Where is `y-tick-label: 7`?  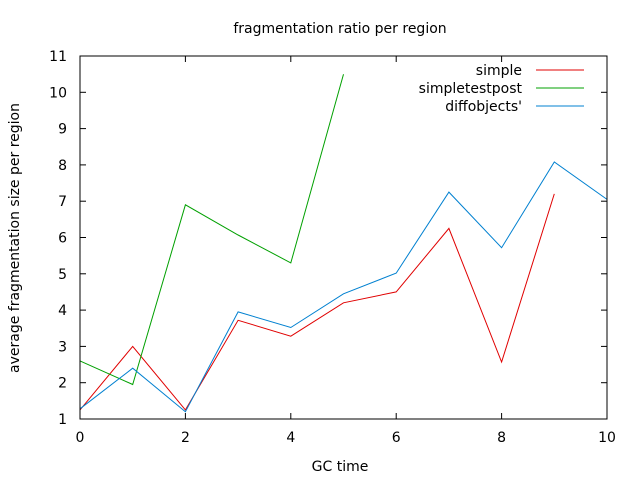 y-tick-label: 7 is located at coordinates (62, 202).